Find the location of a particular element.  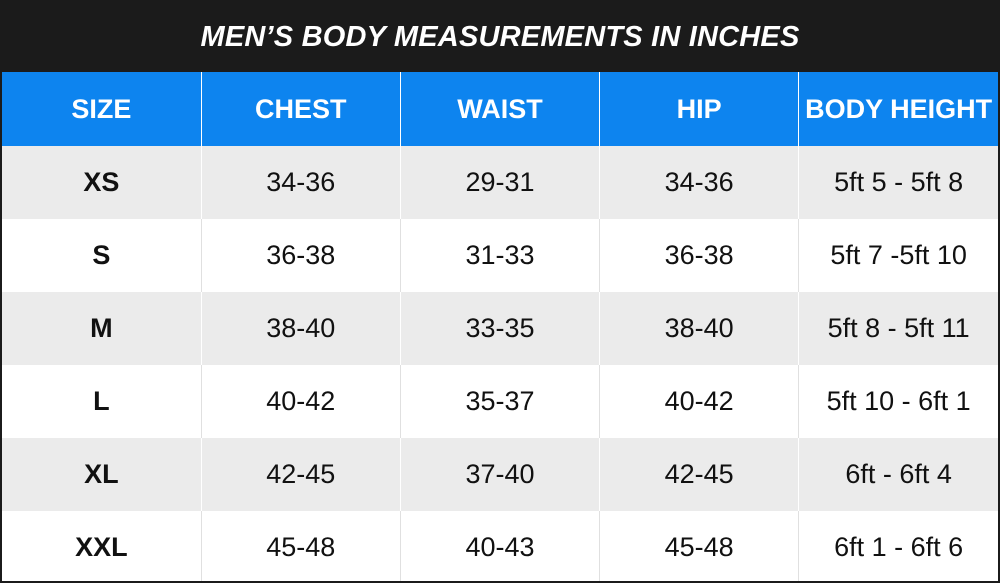

table-row: M 38-40 33-35 38-40 5ft 8 - 5ft 11 is located at coordinates (500, 328).